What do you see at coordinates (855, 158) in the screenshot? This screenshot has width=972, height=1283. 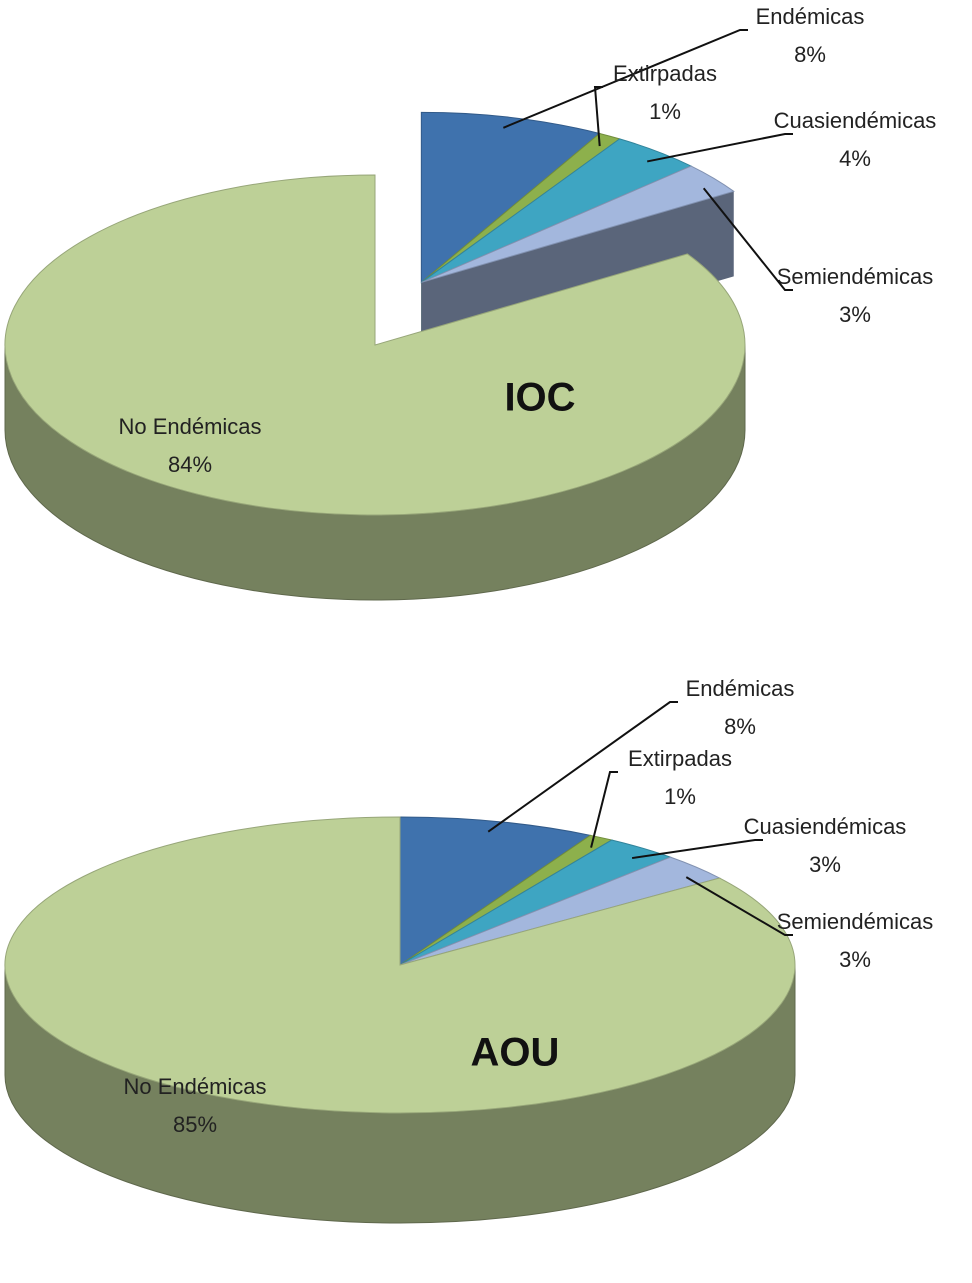 I see `slice-value-label: 4%` at bounding box center [855, 158].